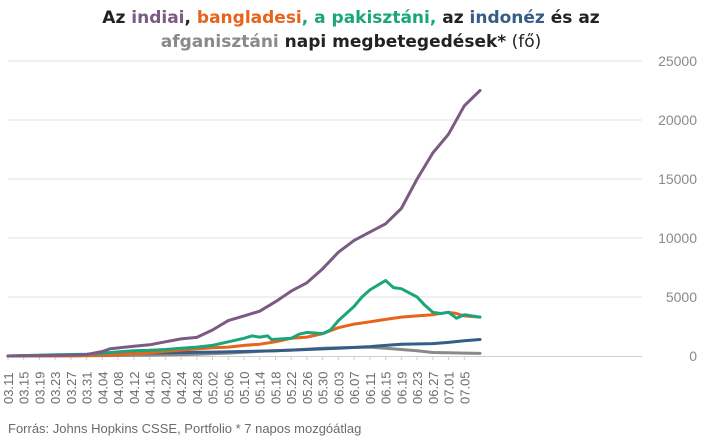  Describe the element at coordinates (453, 18) in the screenshot. I see `title-segment: az` at that location.